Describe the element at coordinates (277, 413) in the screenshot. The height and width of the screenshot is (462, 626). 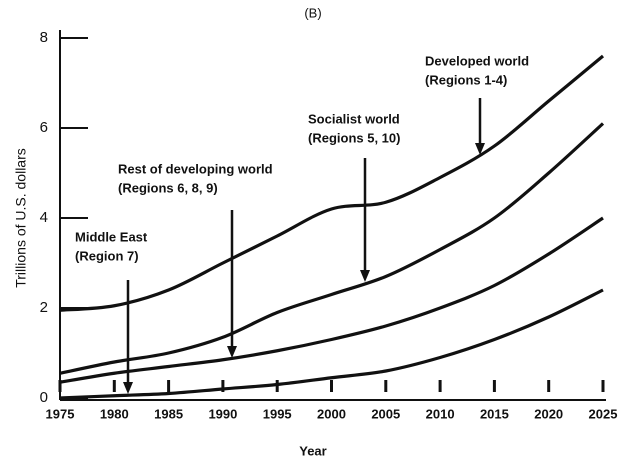
I see `x-tick-label: 1995` at that location.